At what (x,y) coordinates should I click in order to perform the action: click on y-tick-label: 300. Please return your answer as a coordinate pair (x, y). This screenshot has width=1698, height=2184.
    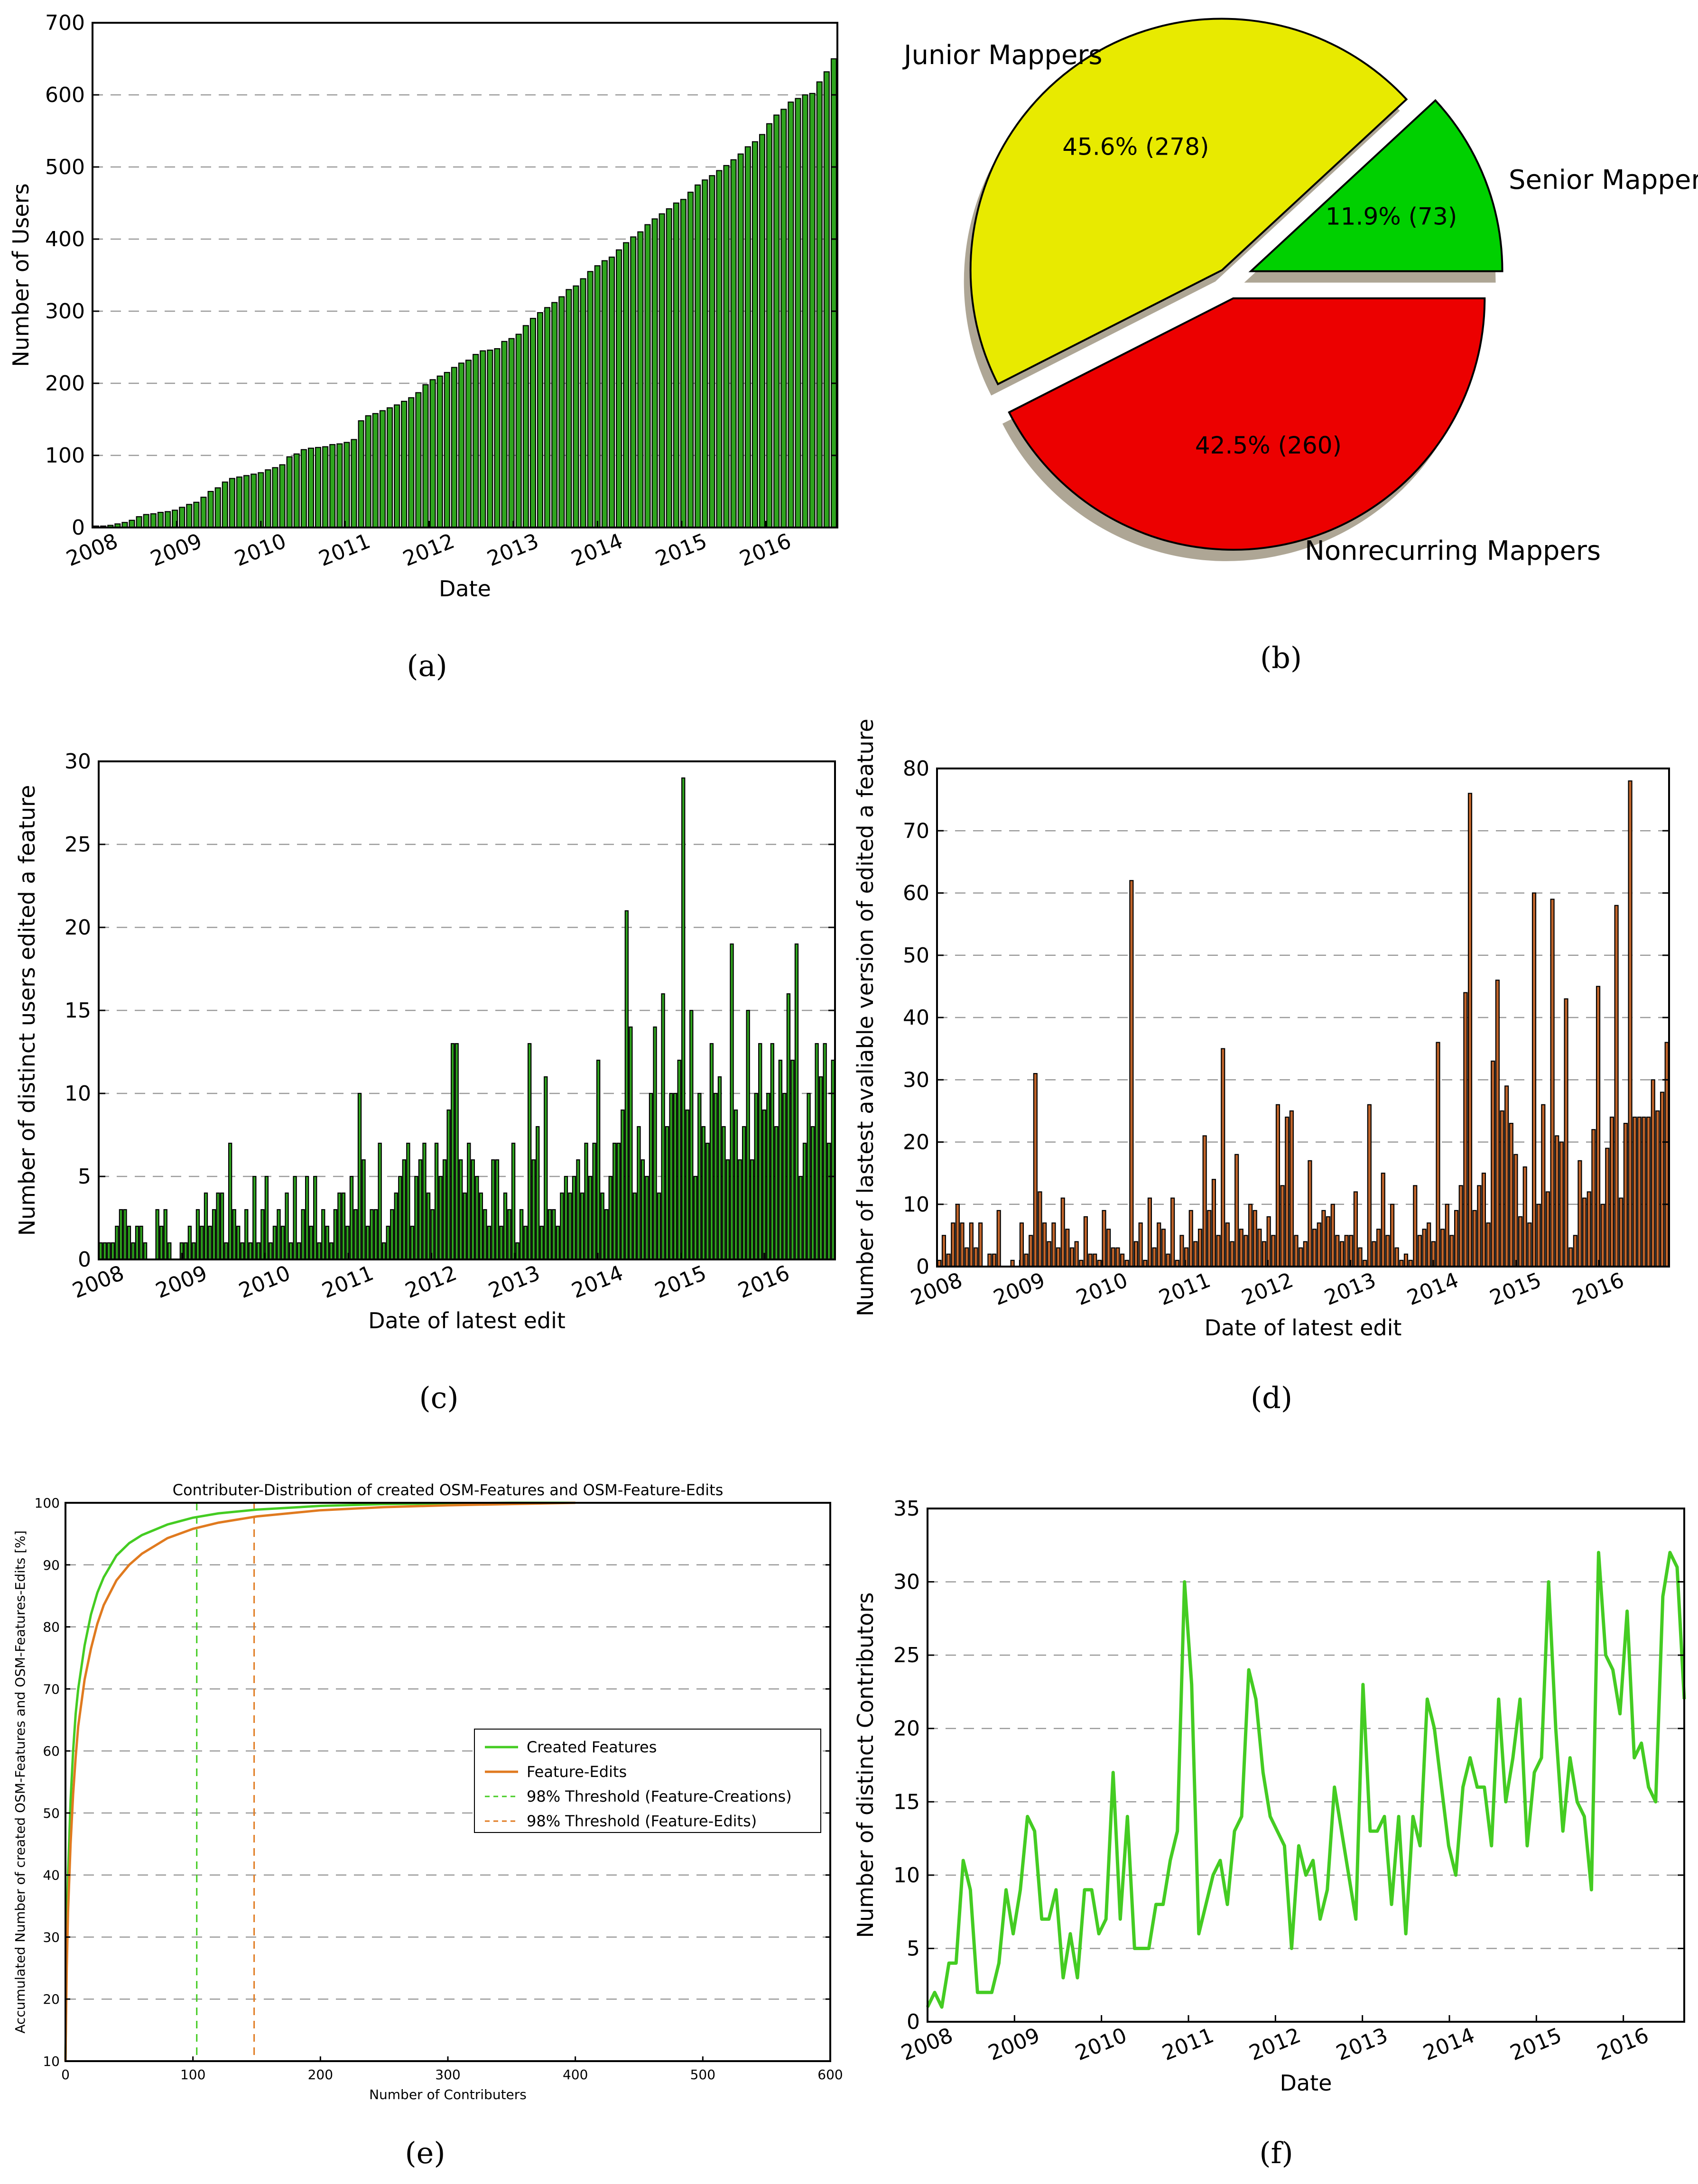
    Looking at the image, I should click on (65, 311).